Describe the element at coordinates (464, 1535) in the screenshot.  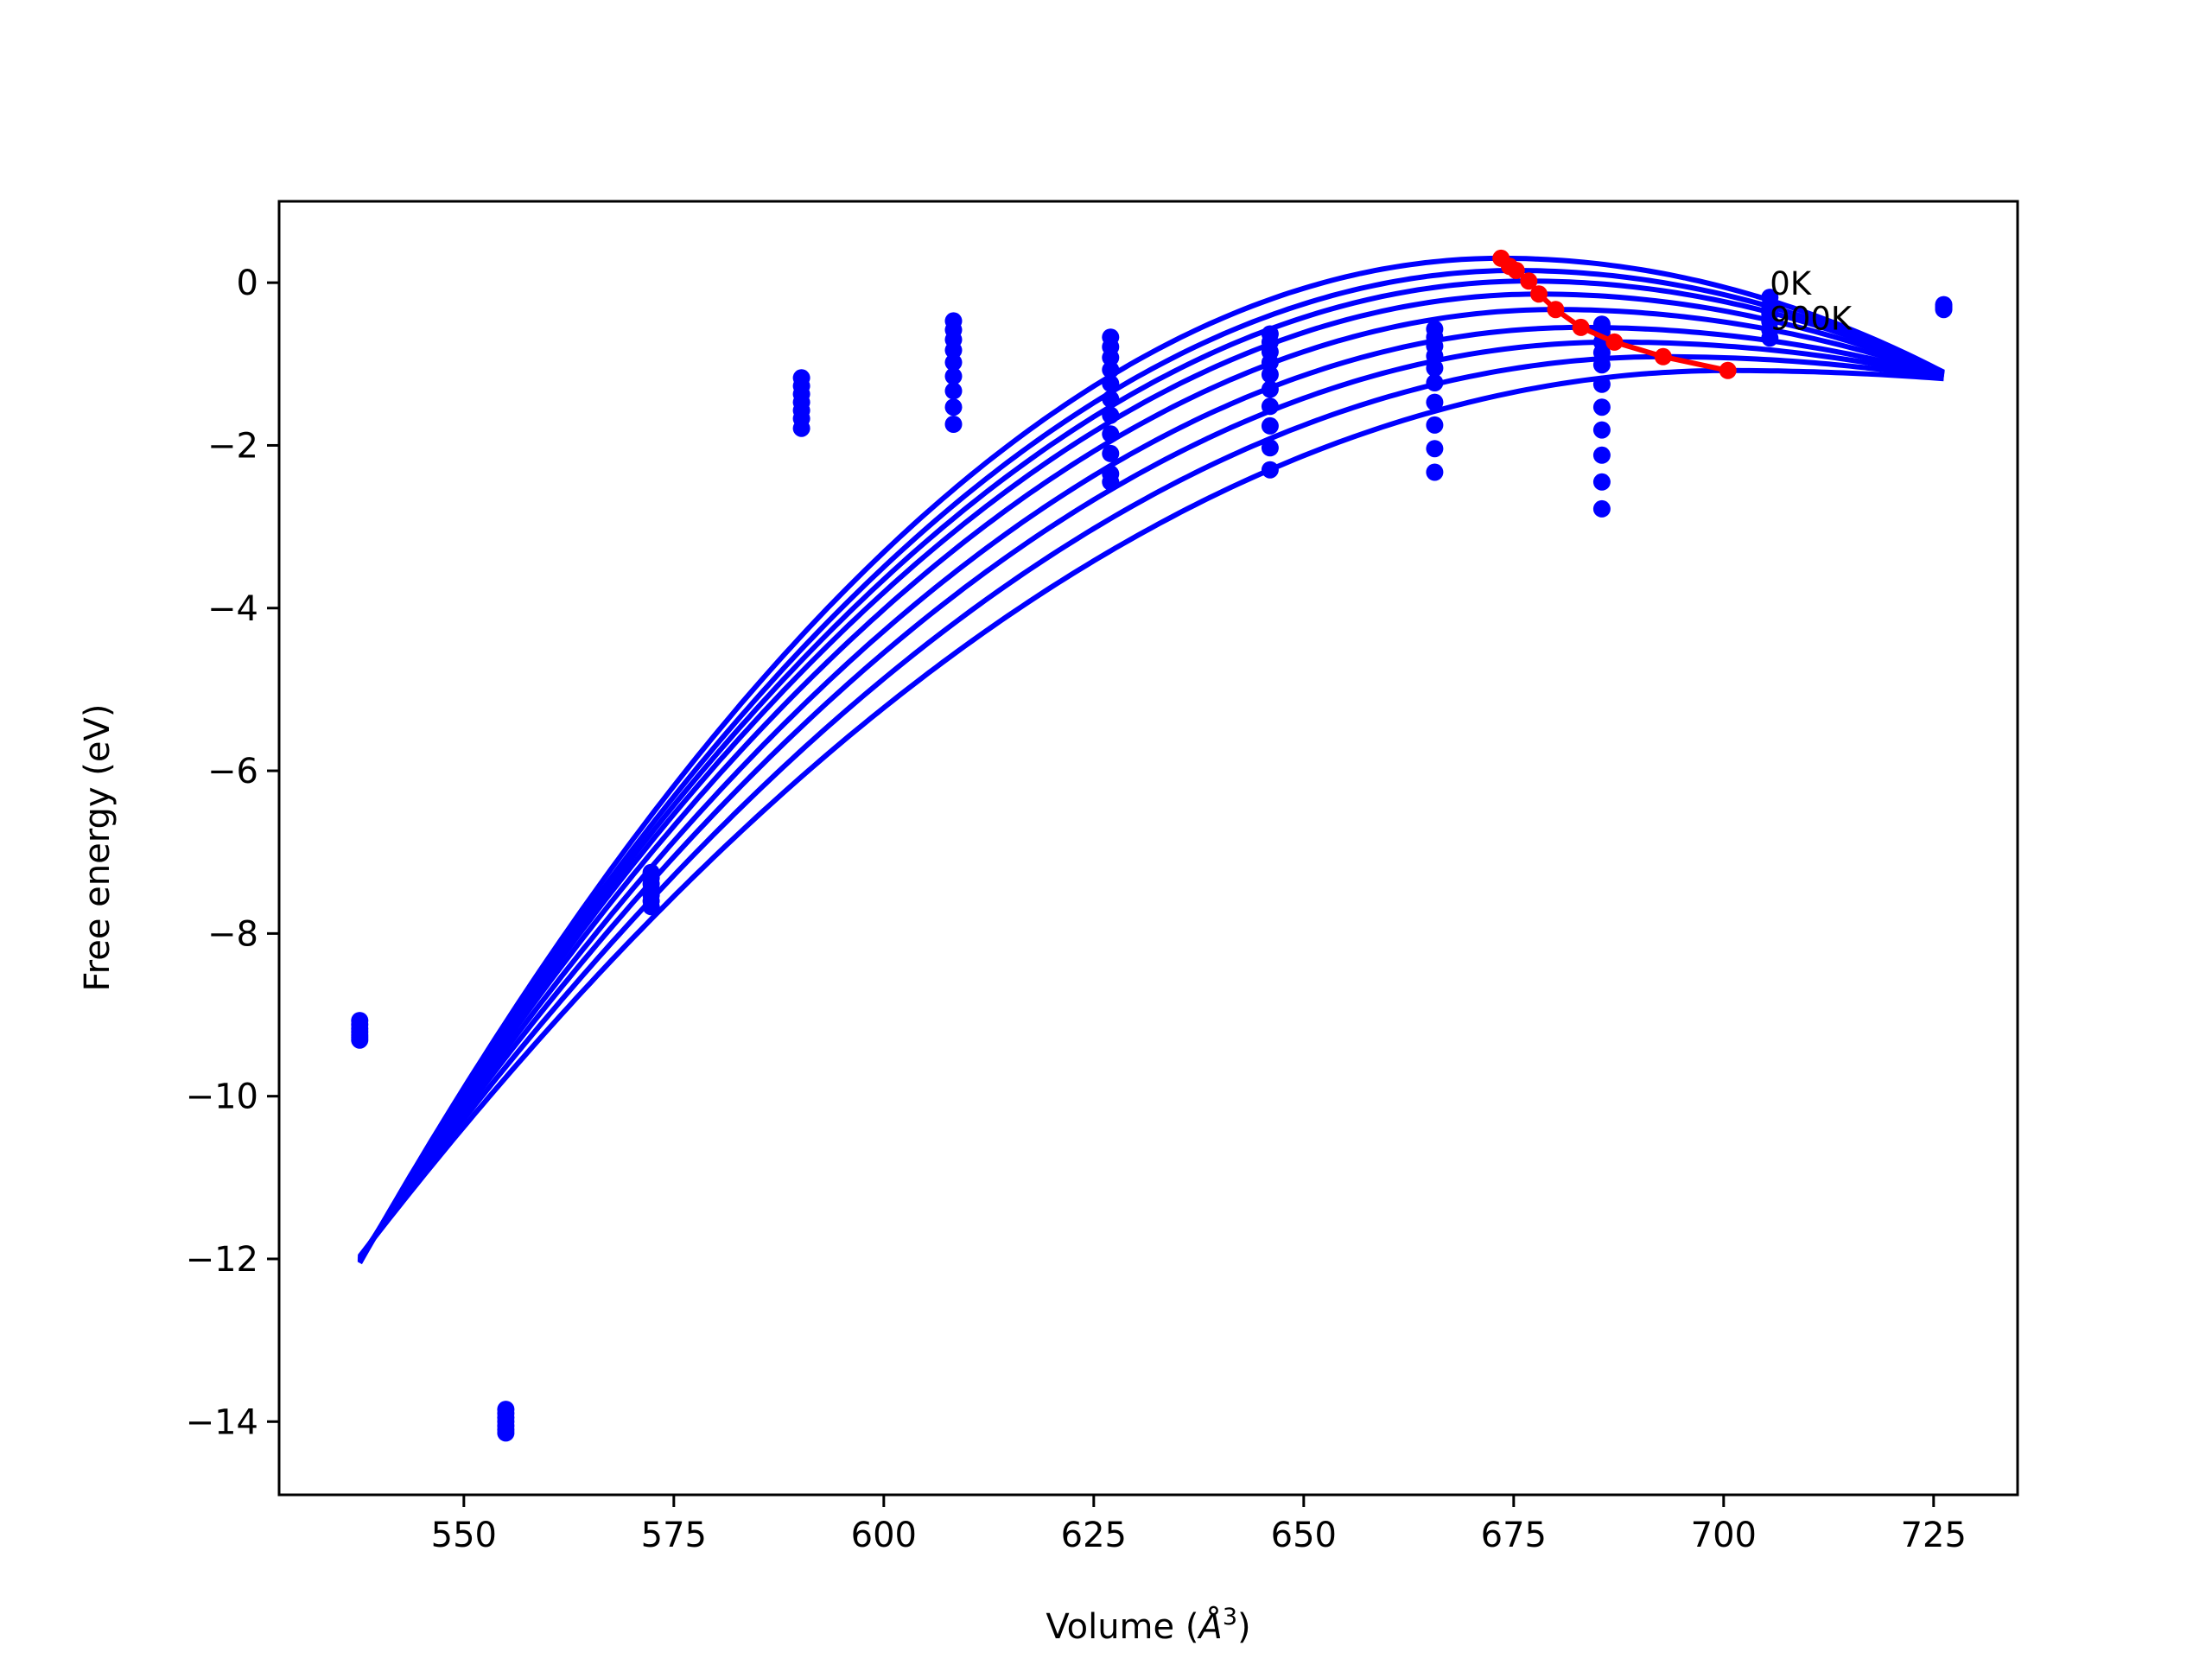
I see `x-tick-label: 550` at that location.